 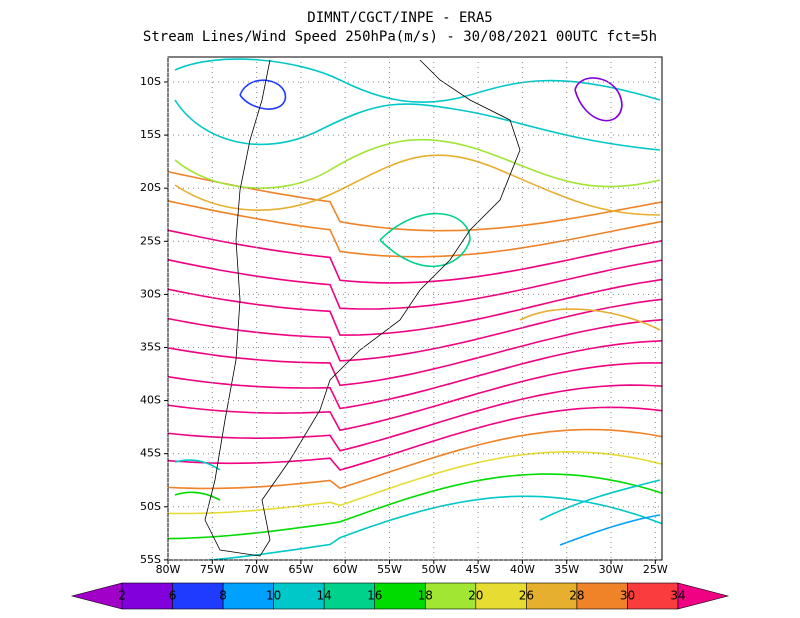 I want to click on colorbar-label: 16, so click(x=374, y=596).